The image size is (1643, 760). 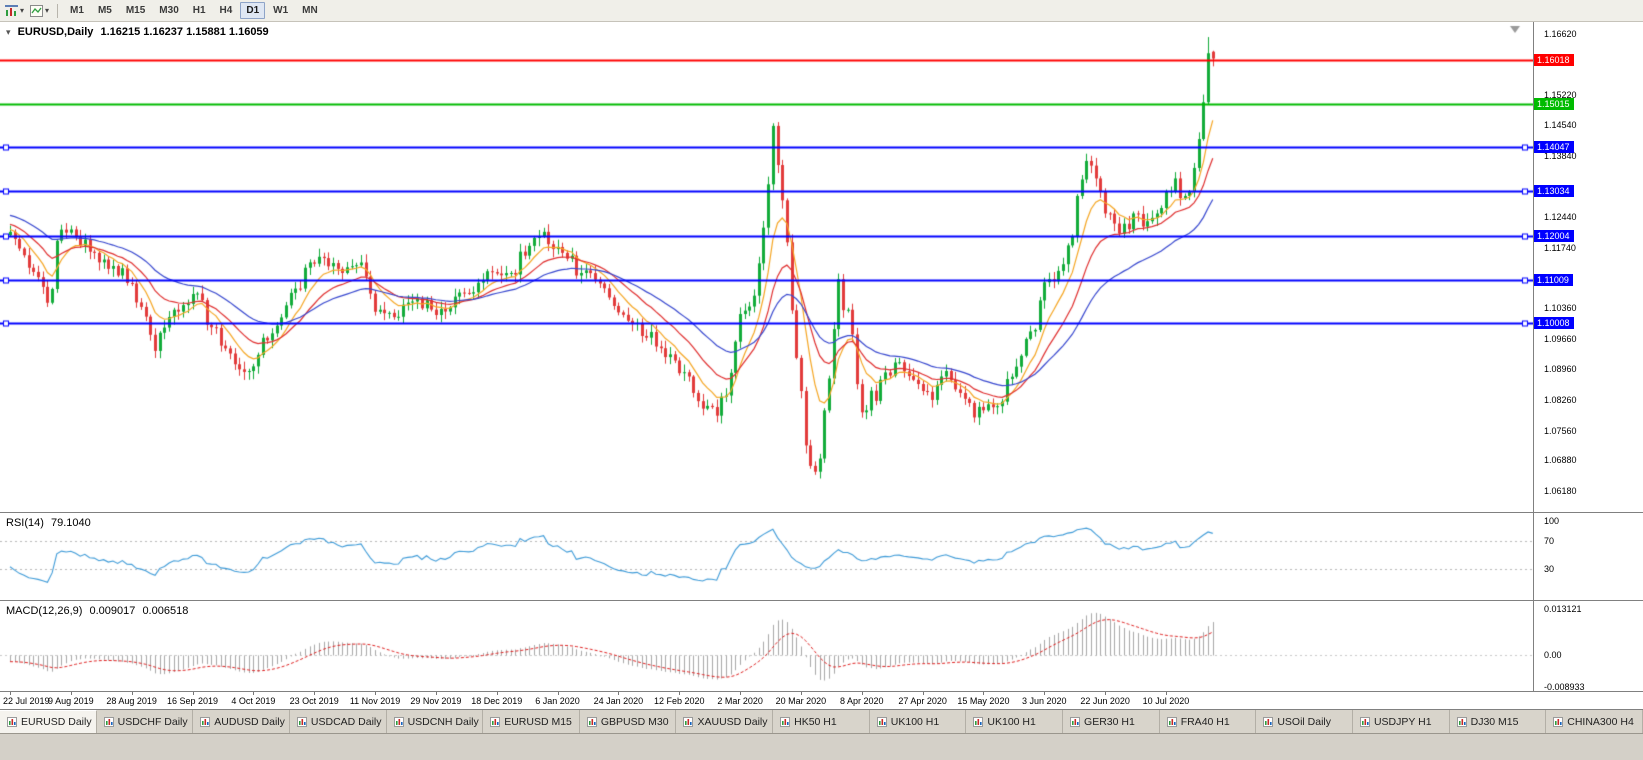 I want to click on price-axis-label: 1.09660, so click(x=1560, y=338).